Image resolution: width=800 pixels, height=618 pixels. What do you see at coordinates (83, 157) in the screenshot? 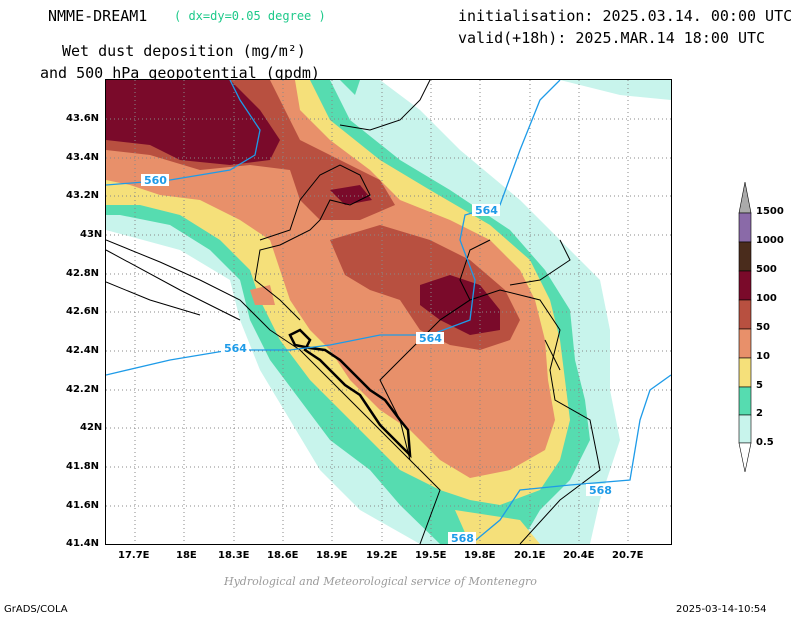
I see `y-tick-43-4: 43.4N` at bounding box center [83, 157].